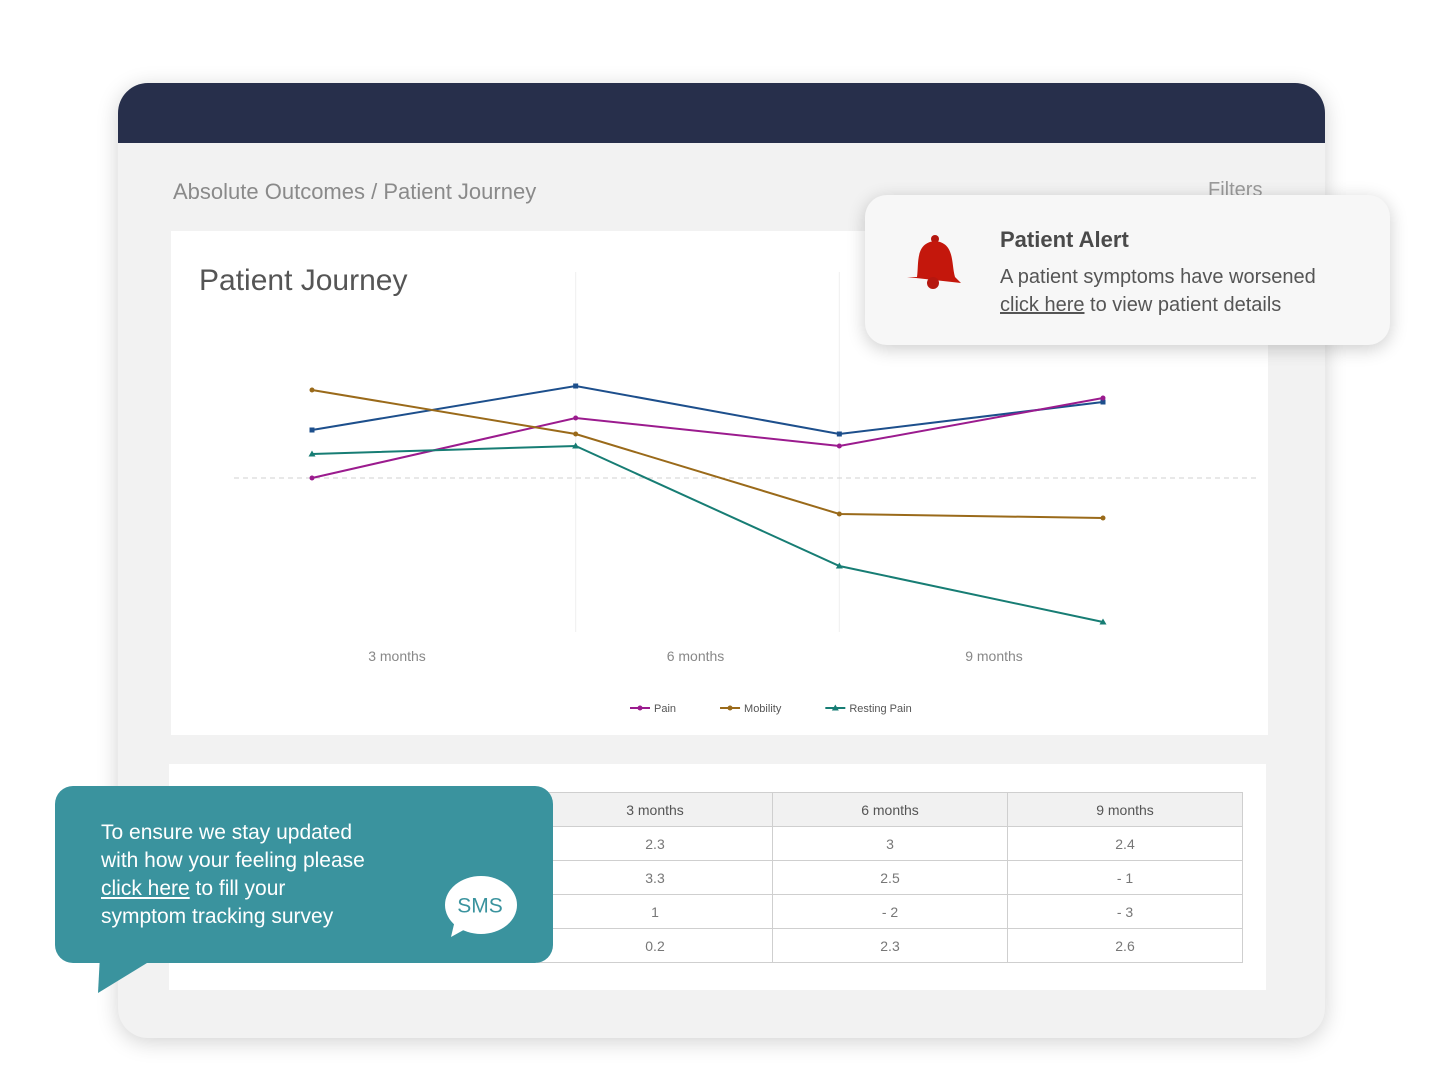 Image resolution: width=1431 pixels, height=1080 pixels. What do you see at coordinates (240, 888) in the screenshot?
I see `sms-line: to fill your` at bounding box center [240, 888].